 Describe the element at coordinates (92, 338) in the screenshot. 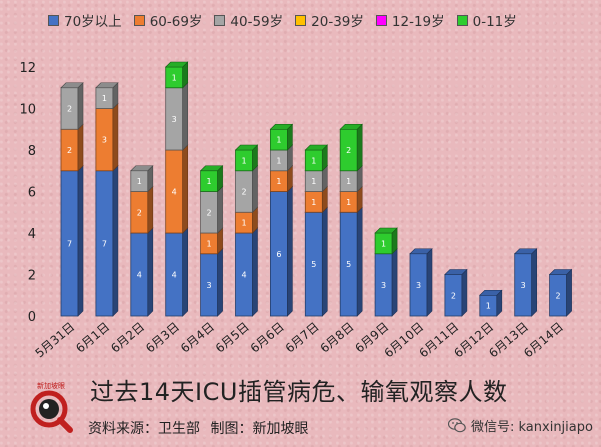

I see `x-tick-label: 6月1日` at that location.